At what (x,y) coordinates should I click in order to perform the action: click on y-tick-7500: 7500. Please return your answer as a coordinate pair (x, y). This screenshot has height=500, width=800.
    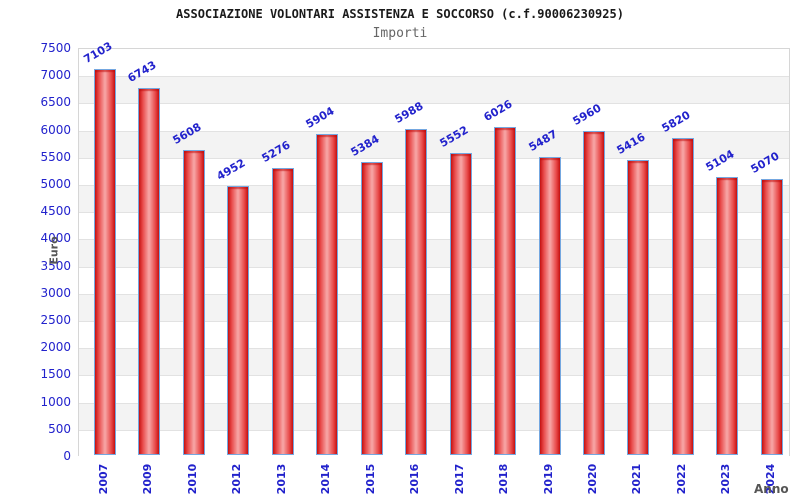
    Looking at the image, I should click on (55, 48).